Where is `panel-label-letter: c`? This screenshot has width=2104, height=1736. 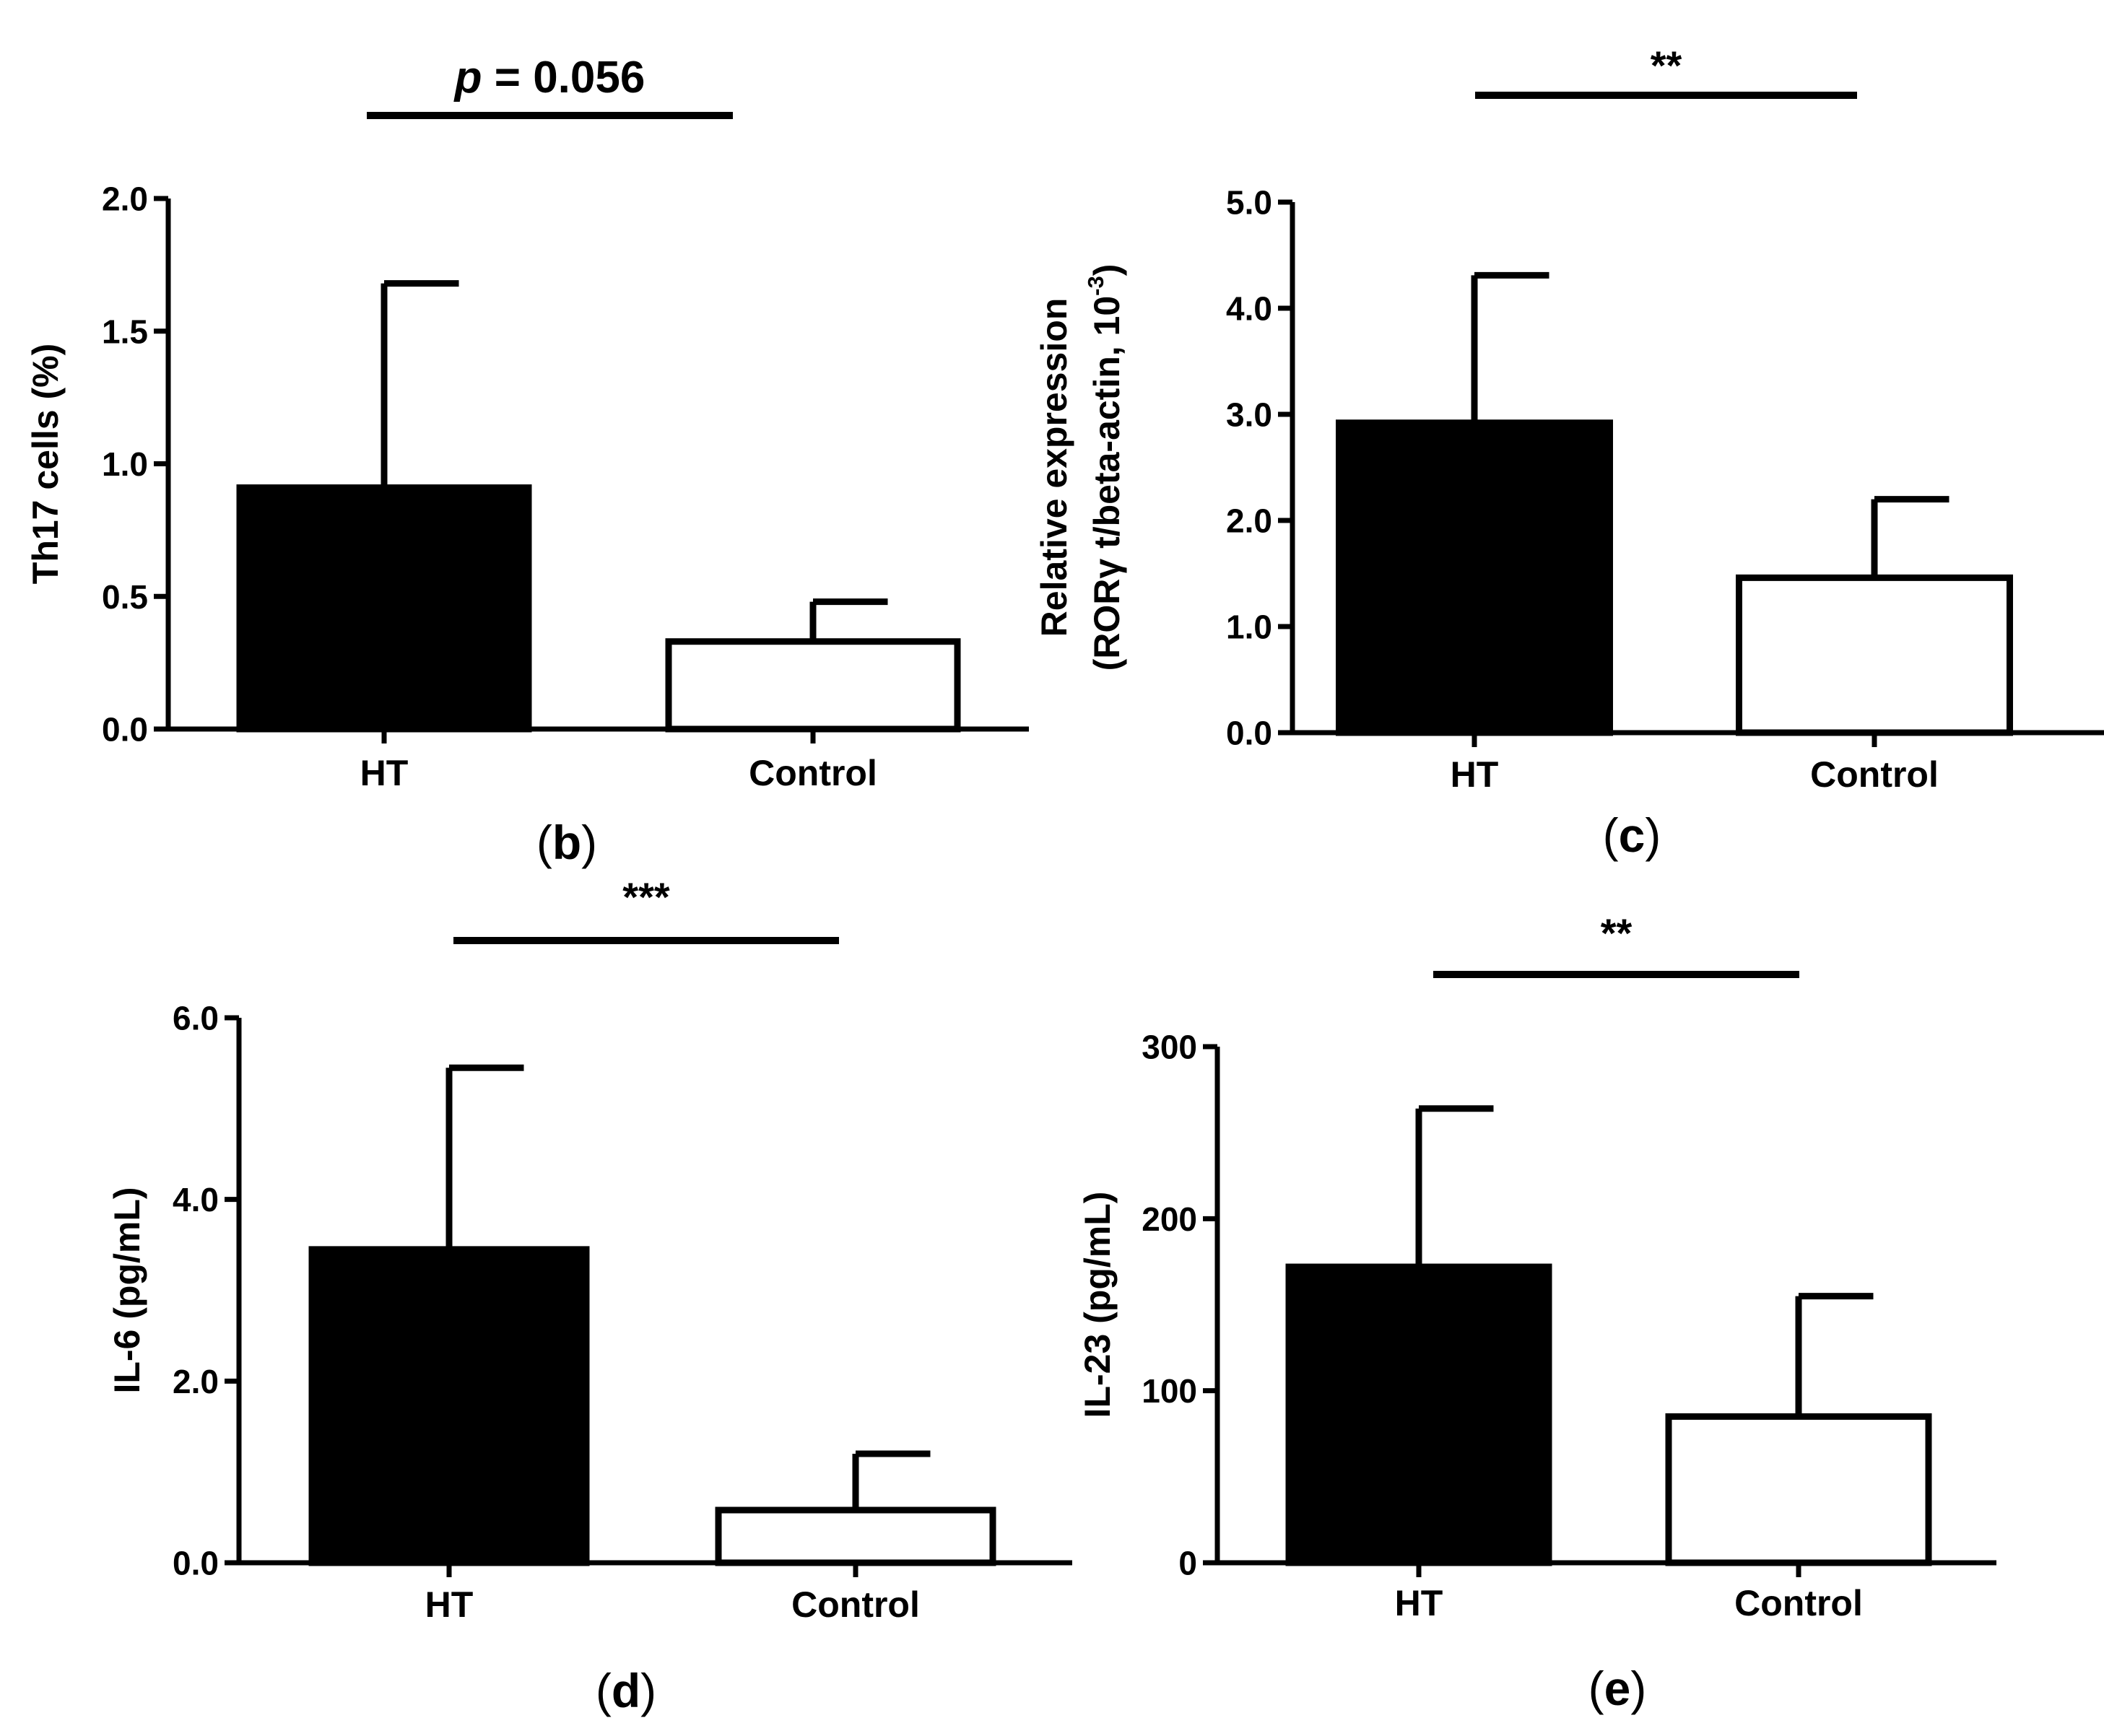 panel-label-letter: c is located at coordinates (1632, 835).